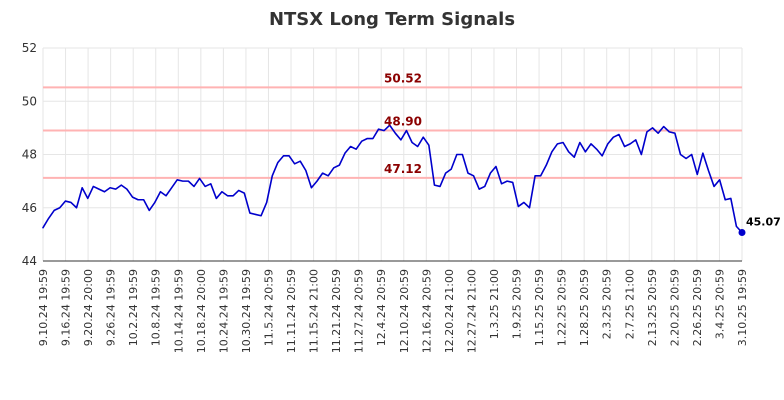  I want to click on x-tick-label: 12.16.24 20:59, so click(426, 311).